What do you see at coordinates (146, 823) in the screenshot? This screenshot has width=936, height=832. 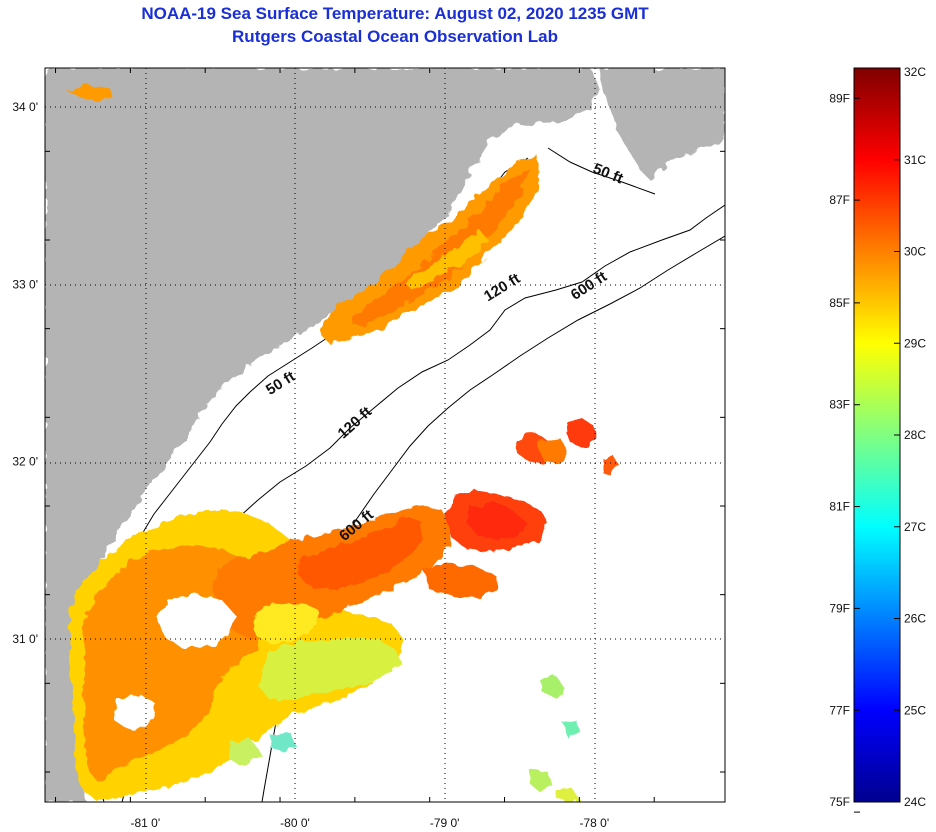 I see `lon-label: -81 0'` at bounding box center [146, 823].